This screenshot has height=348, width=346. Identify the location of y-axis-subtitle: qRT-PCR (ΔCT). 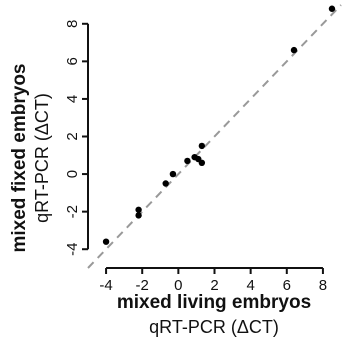
(42, 158).